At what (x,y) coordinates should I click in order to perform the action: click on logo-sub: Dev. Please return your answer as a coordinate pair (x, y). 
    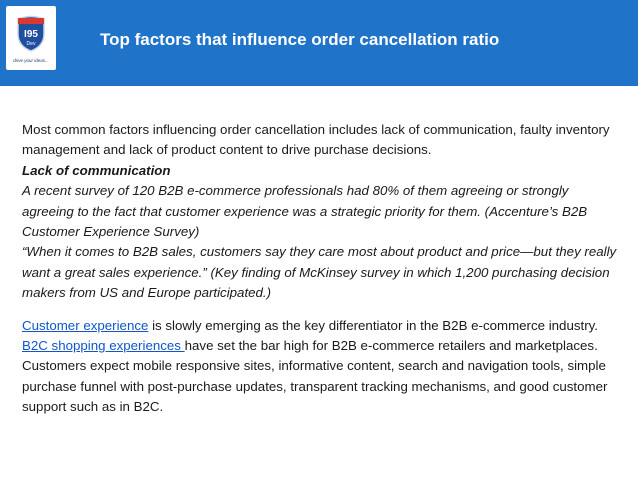
    Looking at the image, I should click on (31, 44).